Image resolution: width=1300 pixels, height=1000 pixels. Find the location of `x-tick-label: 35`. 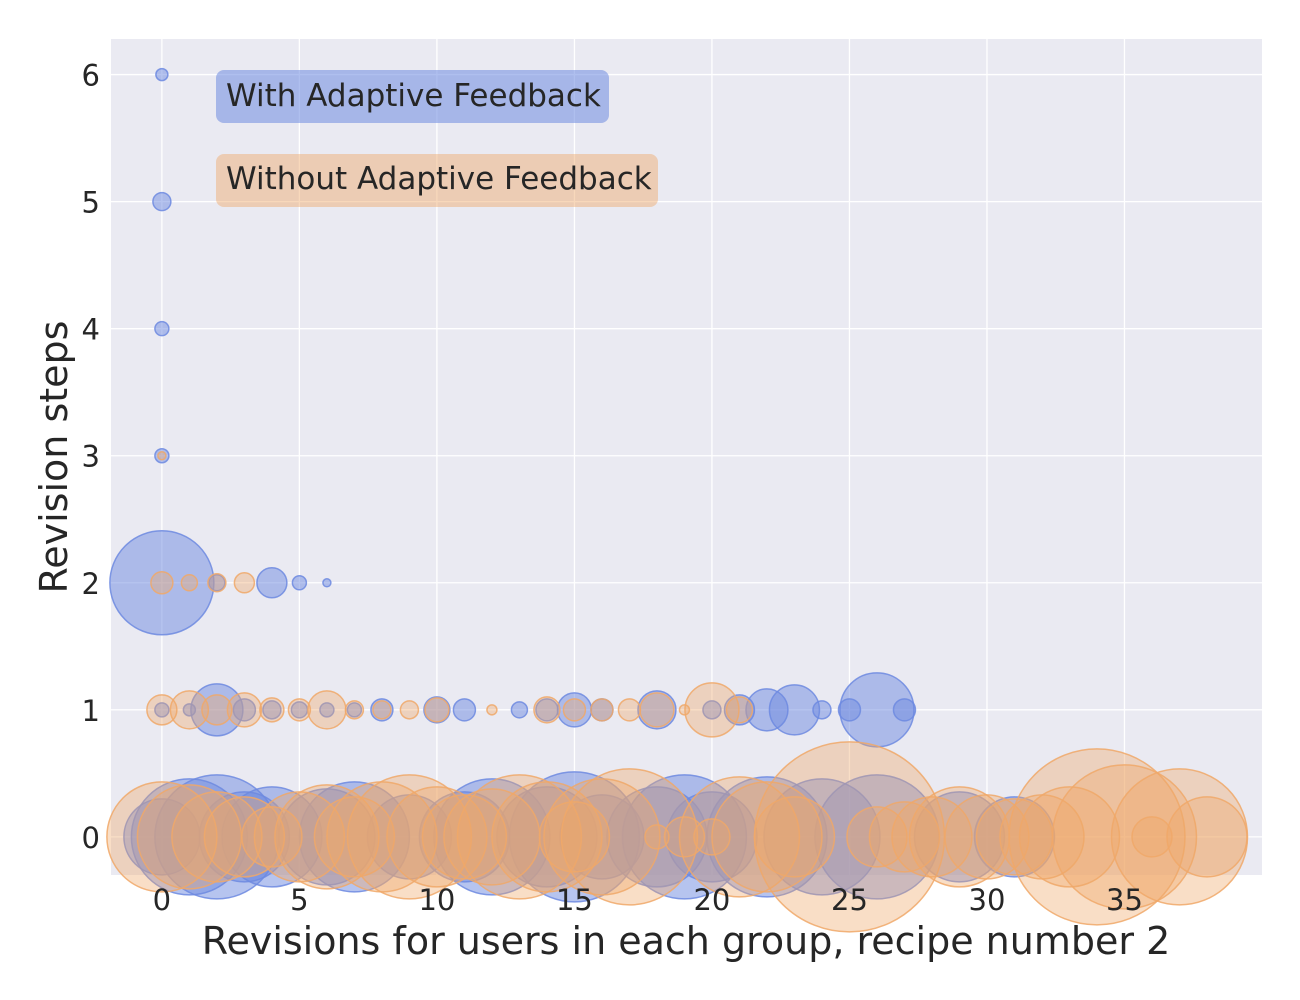

x-tick-label: 35 is located at coordinates (1124, 900).